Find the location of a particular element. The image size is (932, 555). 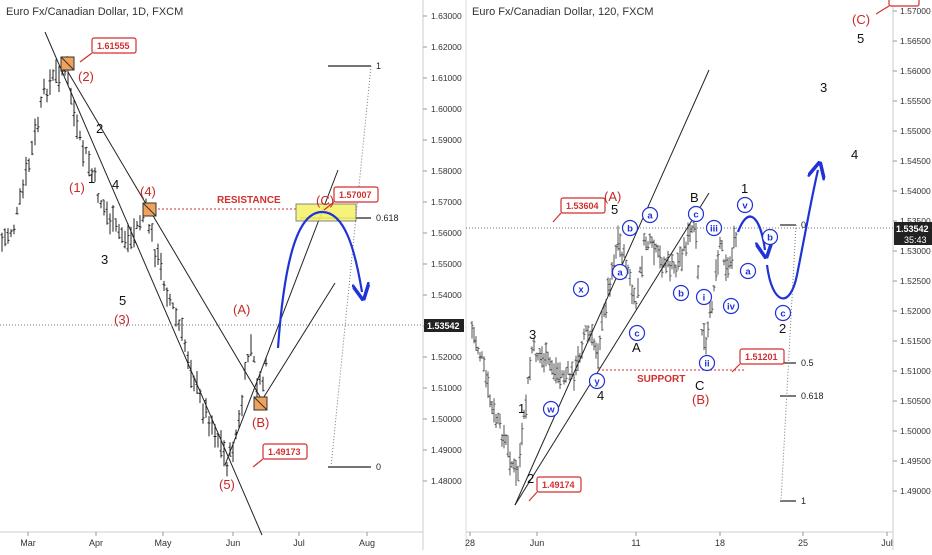

right-x-tick-label: 11 is located at coordinates (635, 543).